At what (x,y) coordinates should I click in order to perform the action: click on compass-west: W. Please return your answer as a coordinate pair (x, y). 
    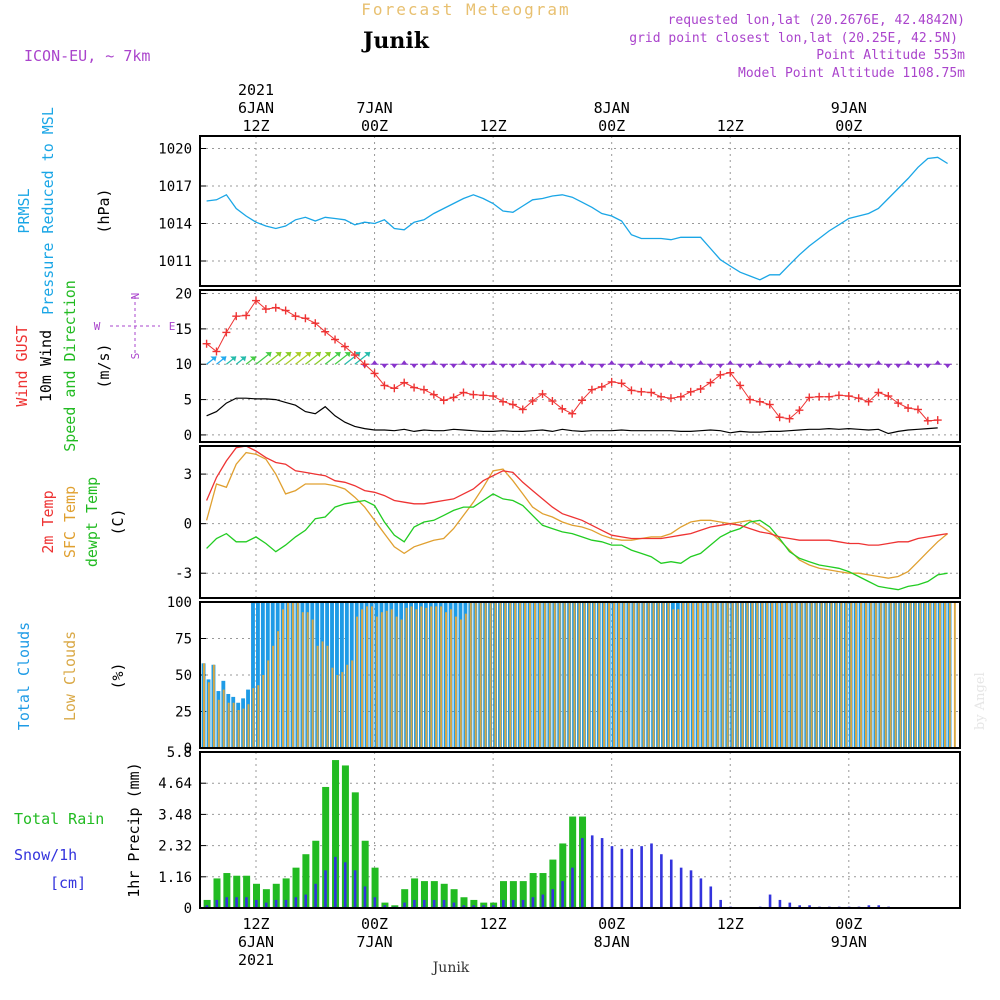
    Looking at the image, I should click on (97, 326).